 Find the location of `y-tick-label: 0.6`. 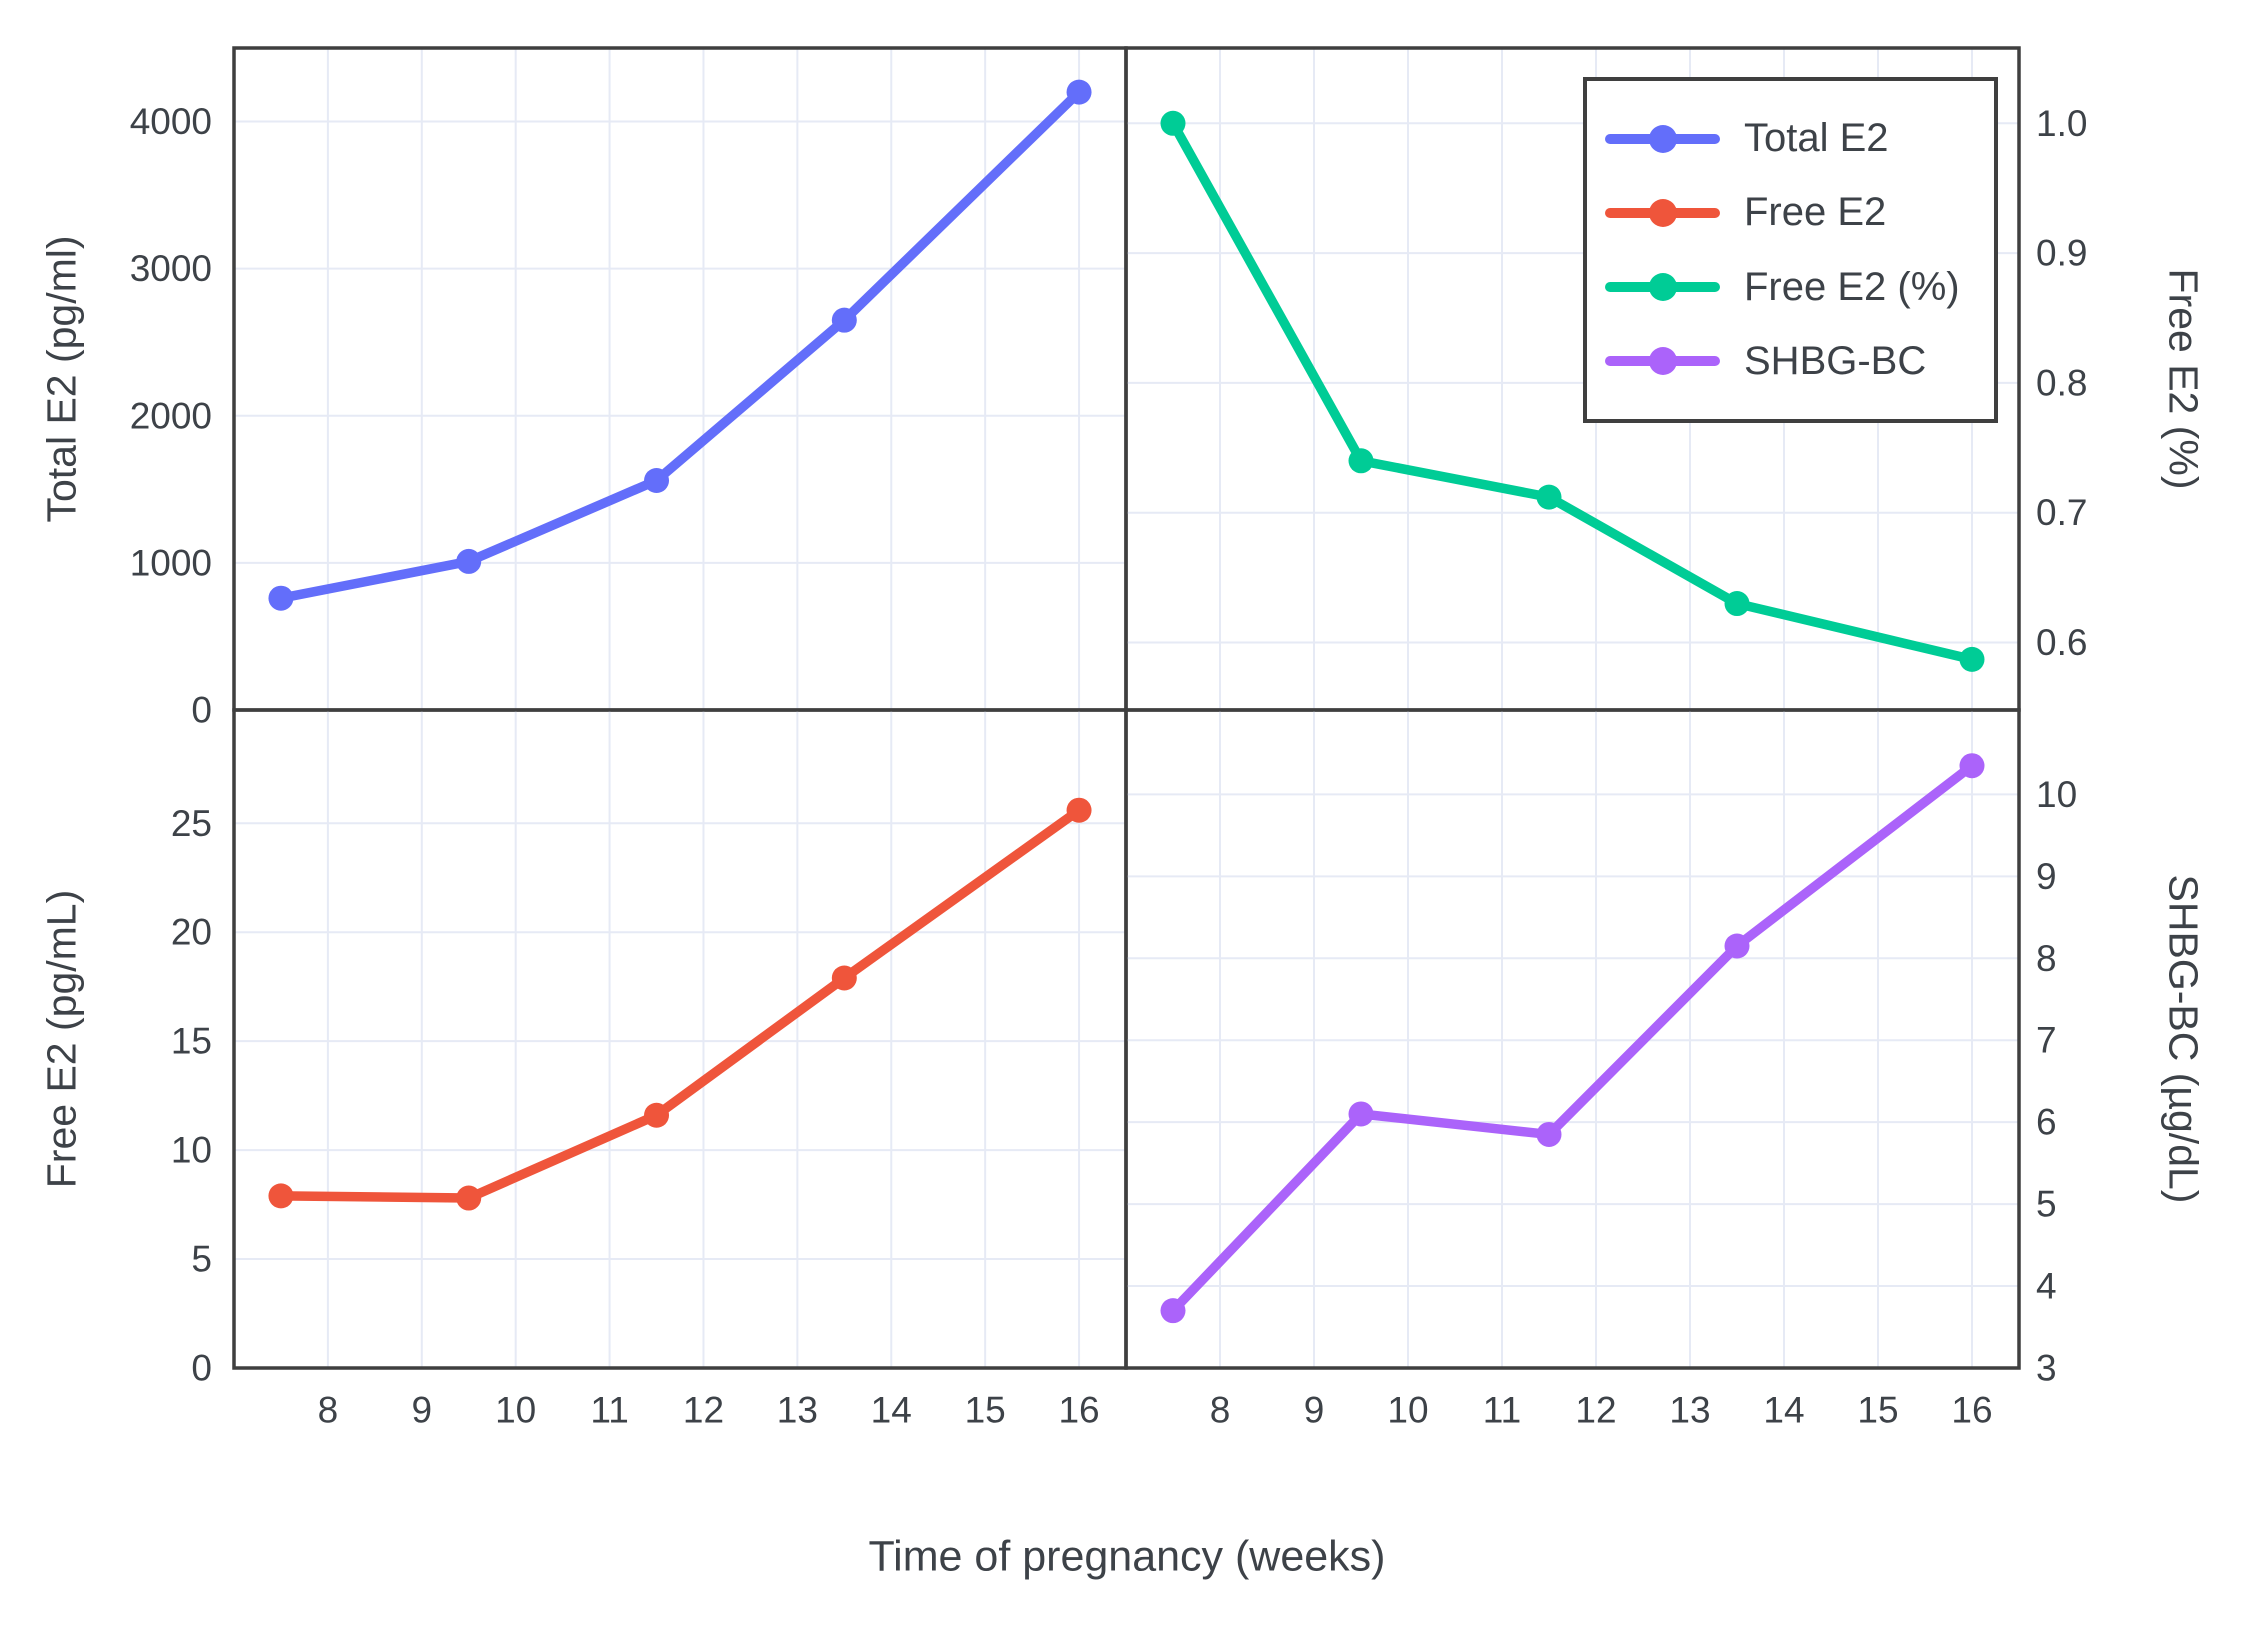

y-tick-label: 0.6 is located at coordinates (2061, 642).